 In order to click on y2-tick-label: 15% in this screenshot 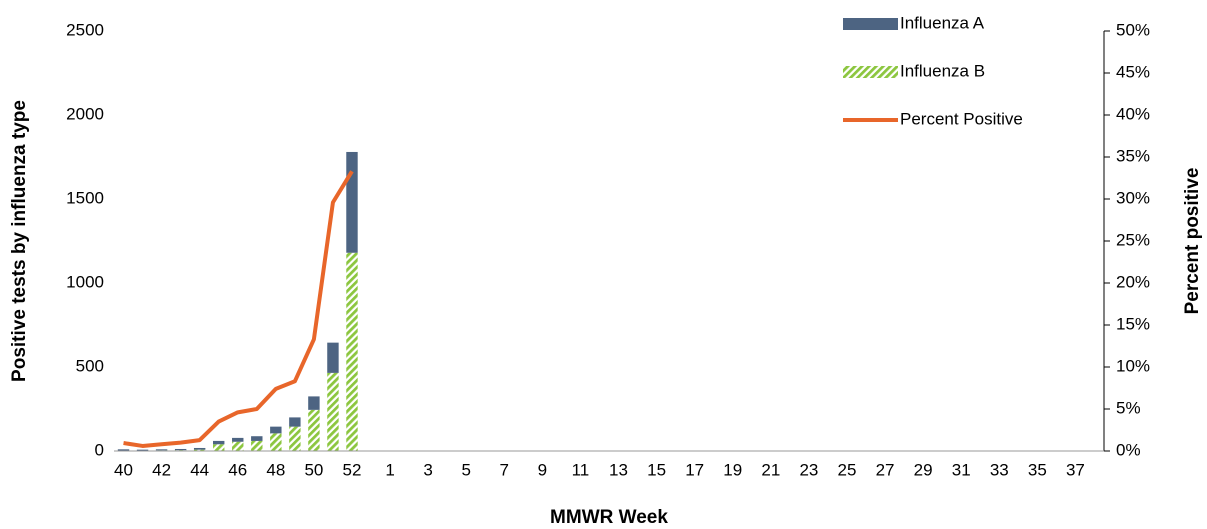, I will do `click(1133, 323)`.